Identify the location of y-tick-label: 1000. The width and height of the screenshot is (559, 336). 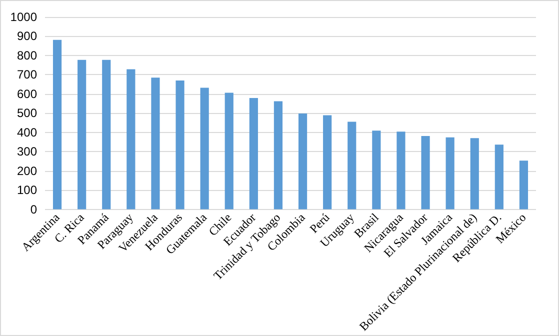
(24, 17).